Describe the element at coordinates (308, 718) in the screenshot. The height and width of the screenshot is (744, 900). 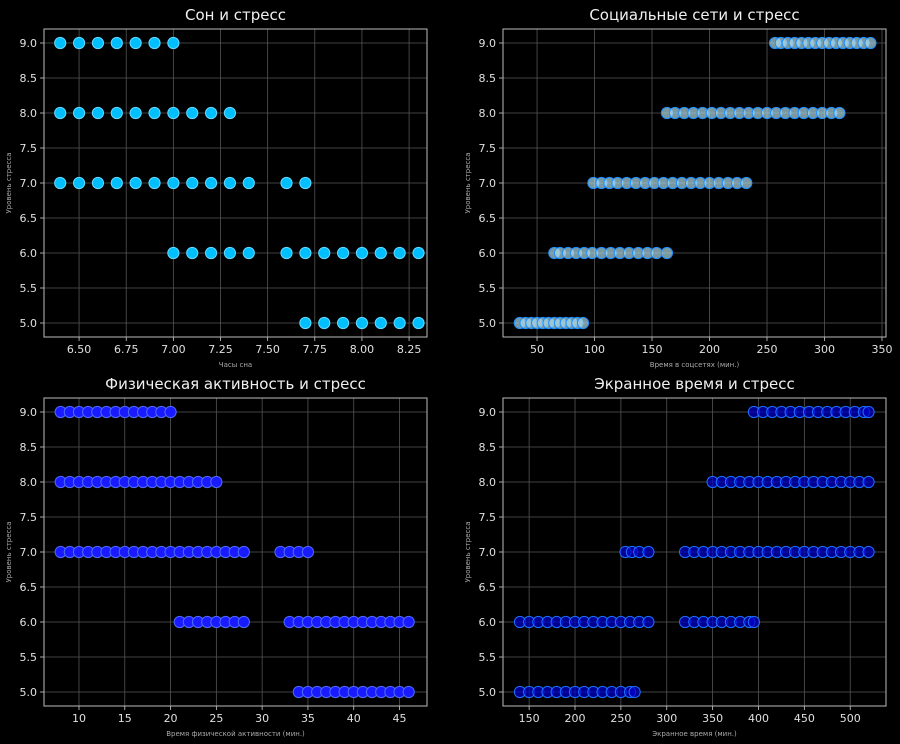
I see `x-tick-label: 35` at that location.